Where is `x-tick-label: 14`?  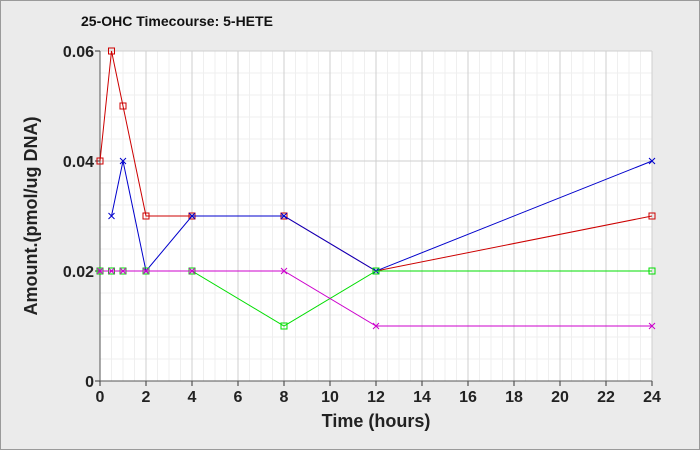 x-tick-label: 14 is located at coordinates (422, 397).